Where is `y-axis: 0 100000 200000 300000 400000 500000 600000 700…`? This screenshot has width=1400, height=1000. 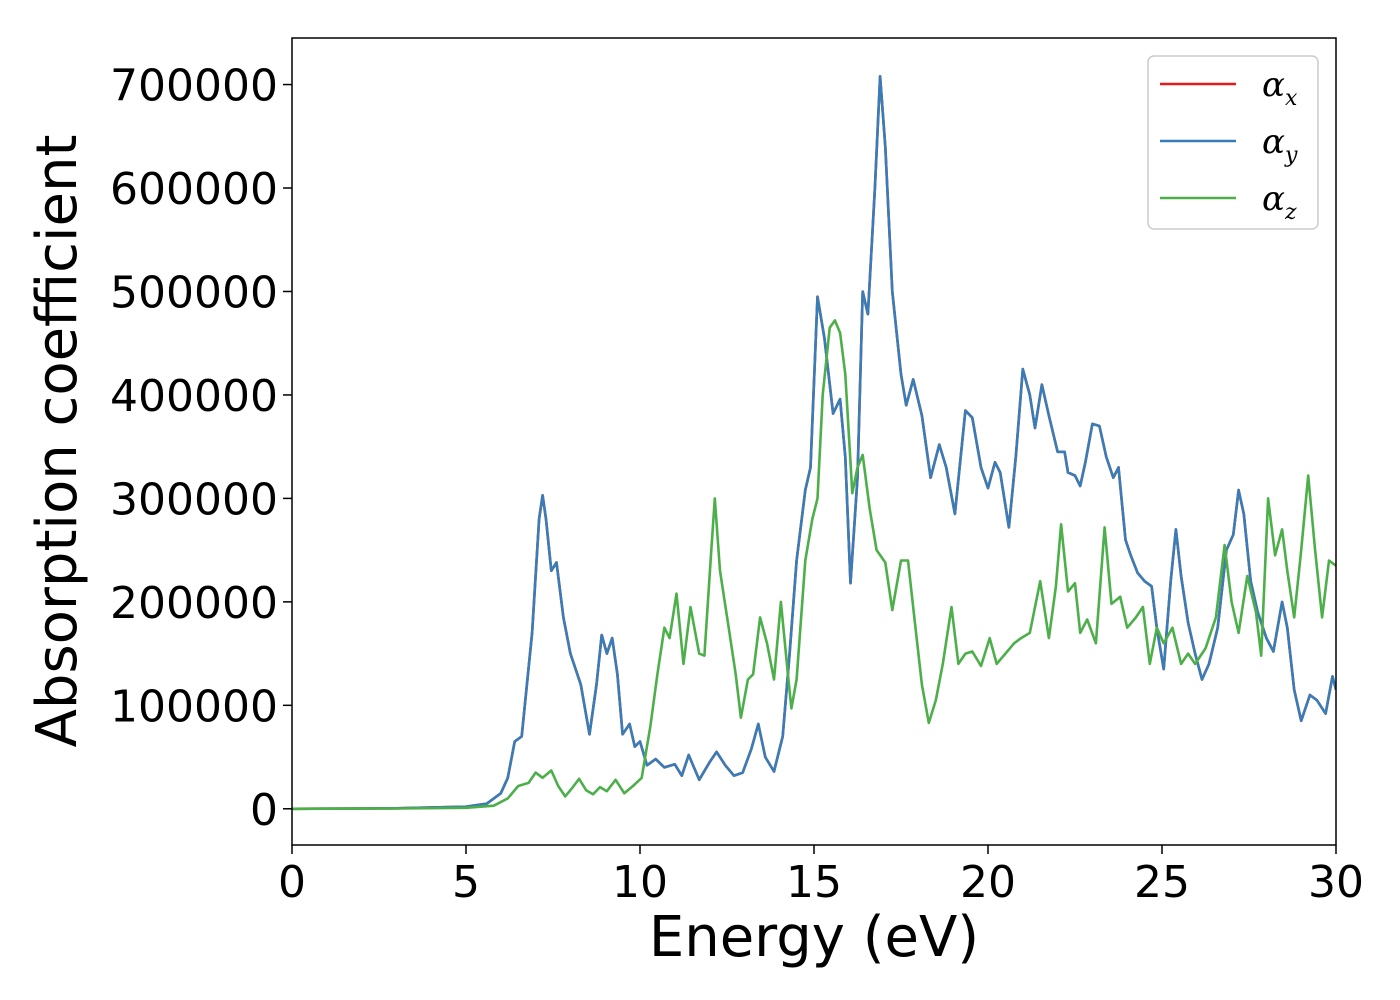
y-axis: 0 100000 200000 300000 400000 500000 600000 700… is located at coordinates (201, 448).